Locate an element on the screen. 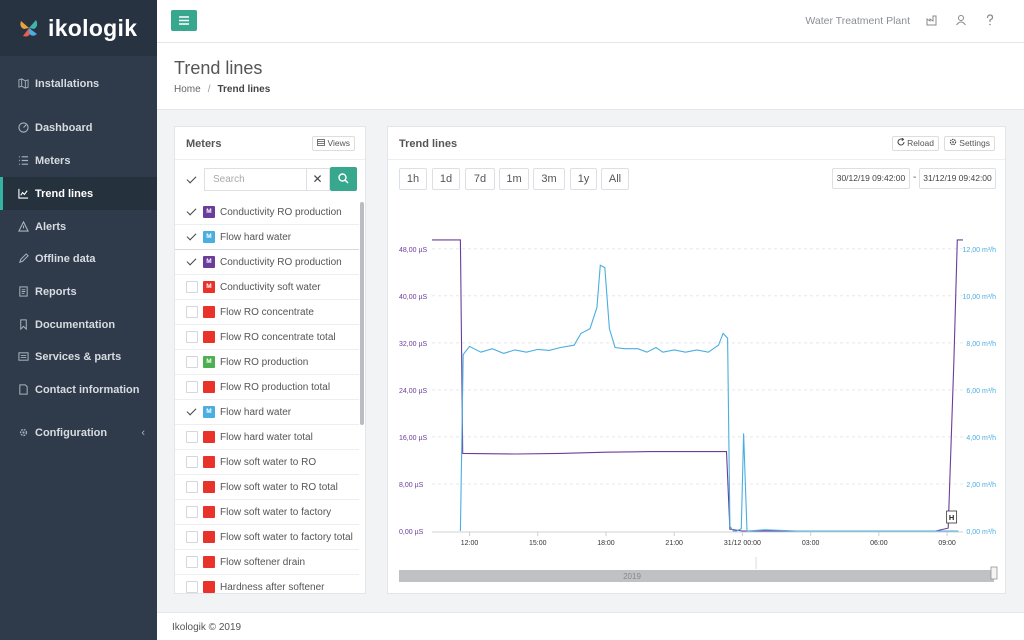 This screenshot has height=640, width=1024. range-button-7d: 7d is located at coordinates (480, 179).